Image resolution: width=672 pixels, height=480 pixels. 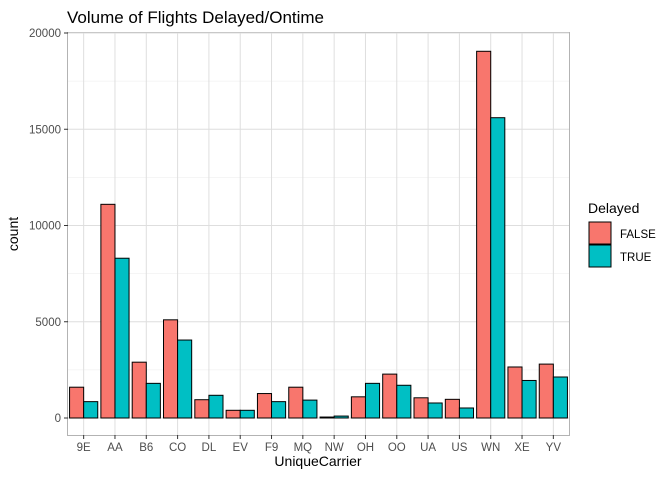 What do you see at coordinates (484, 234) in the screenshot?
I see `bar-WN-FALSE` at bounding box center [484, 234].